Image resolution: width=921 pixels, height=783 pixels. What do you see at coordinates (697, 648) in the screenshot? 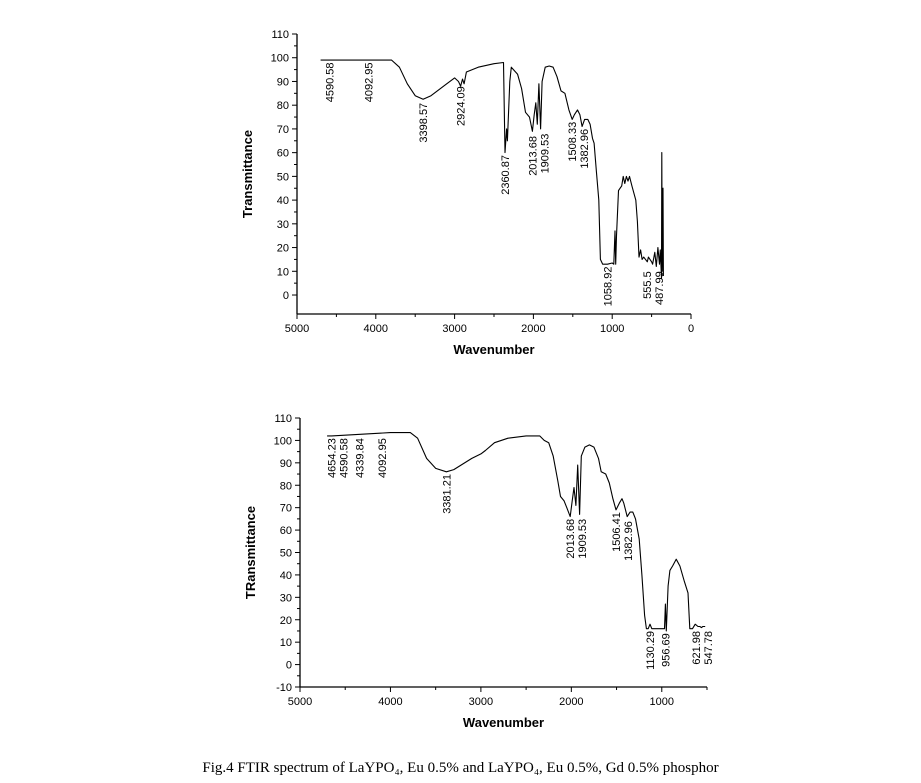
I see `peak-label: 621.98` at bounding box center [697, 648].